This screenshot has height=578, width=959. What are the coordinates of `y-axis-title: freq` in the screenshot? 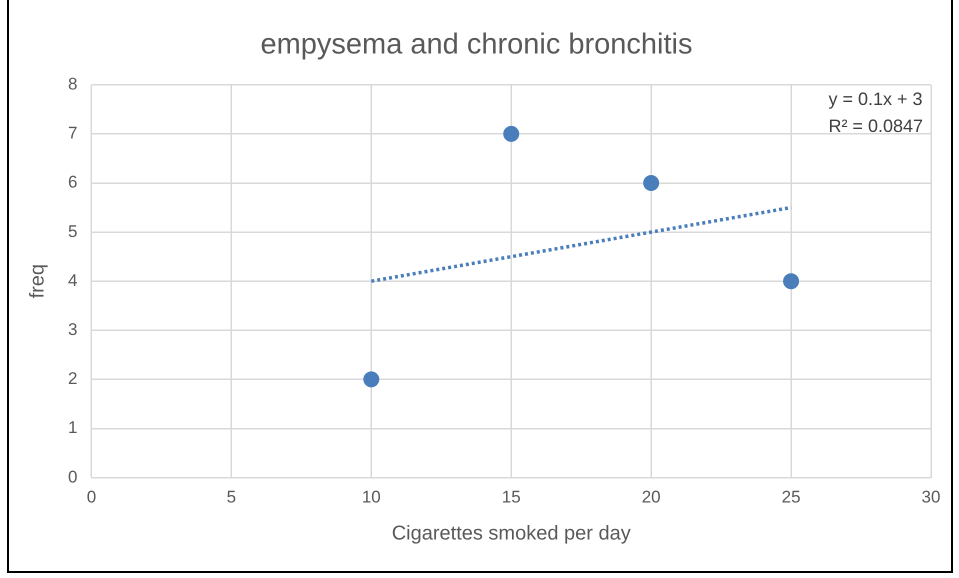 It's located at (37, 281).